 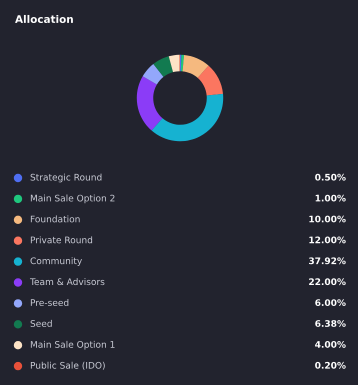 What do you see at coordinates (330, 177) in the screenshot?
I see `data-label: 0.50%` at bounding box center [330, 177].